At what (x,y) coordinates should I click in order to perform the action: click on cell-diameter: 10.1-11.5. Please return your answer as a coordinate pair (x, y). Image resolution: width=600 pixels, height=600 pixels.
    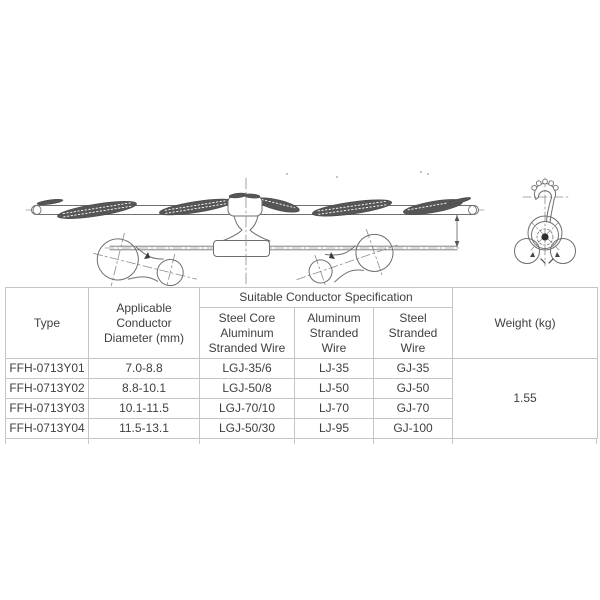
    Looking at the image, I should click on (144, 408).